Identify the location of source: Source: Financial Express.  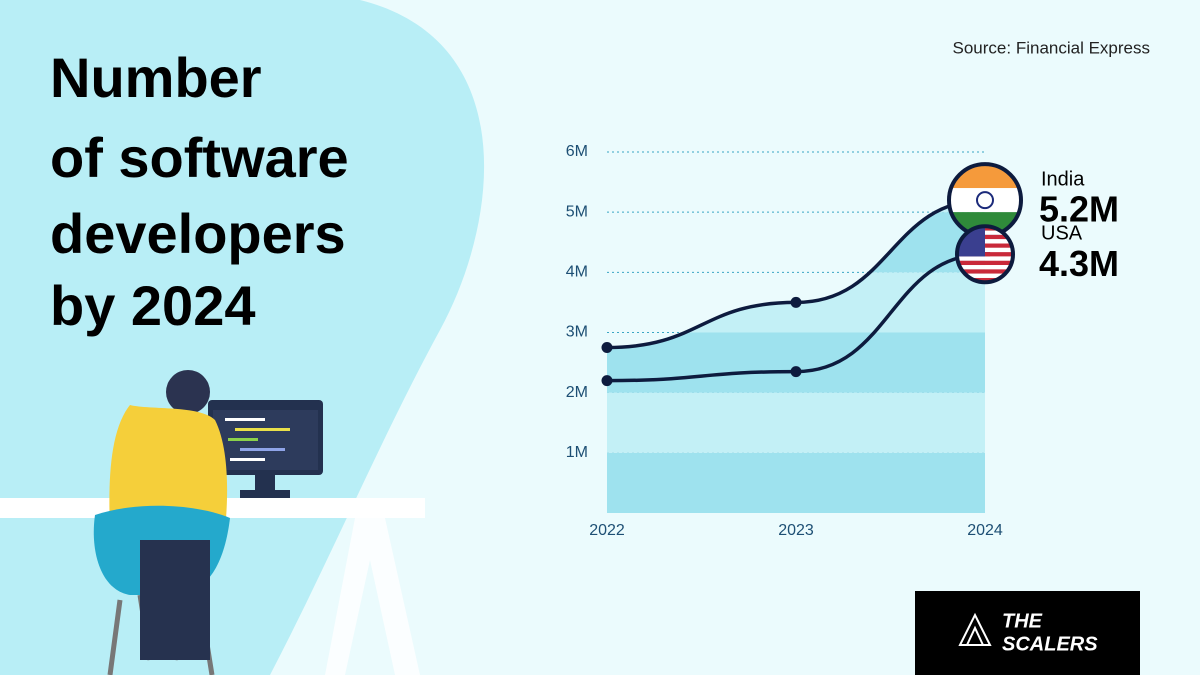
(1051, 47).